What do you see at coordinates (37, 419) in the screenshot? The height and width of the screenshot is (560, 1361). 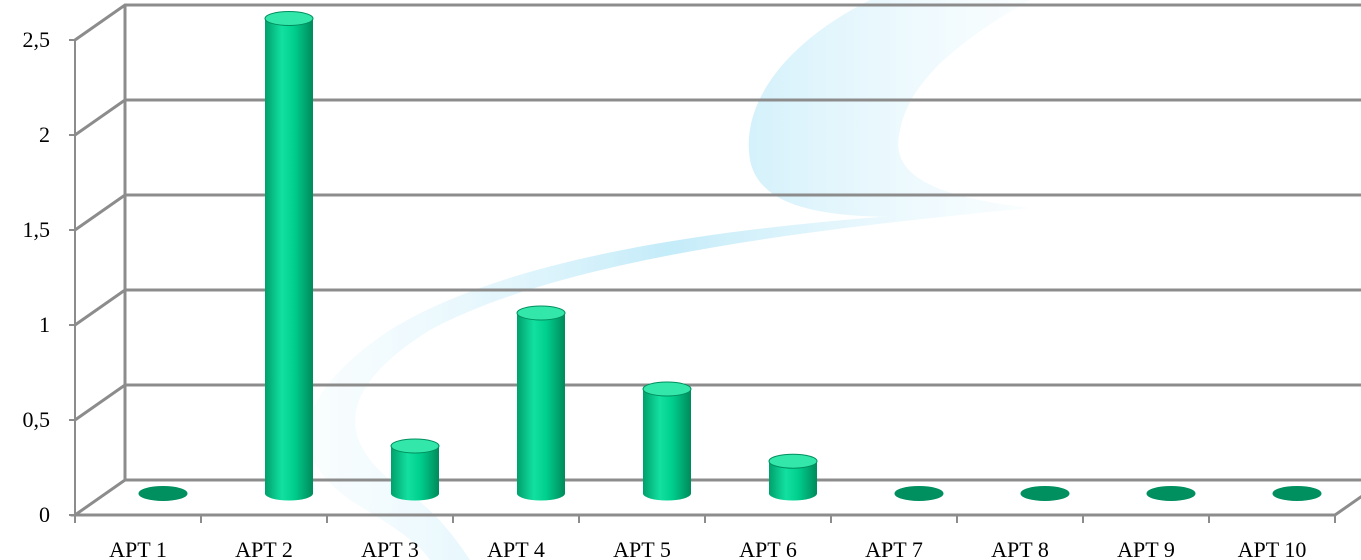 I see `y-tick-label: 0,5` at bounding box center [37, 419].